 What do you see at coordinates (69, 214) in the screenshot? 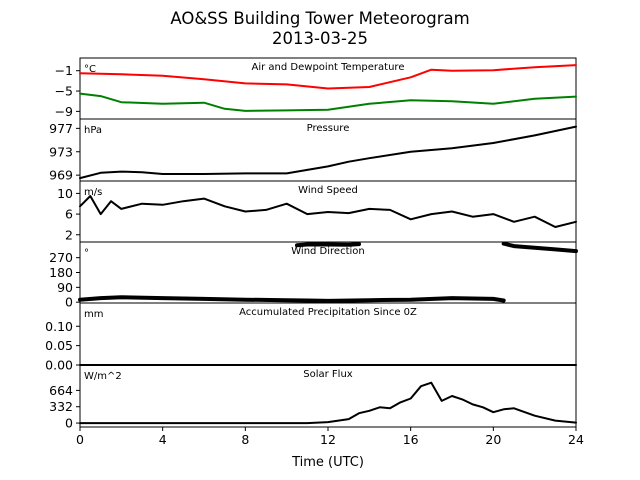
I see `y-tick-label: 6` at bounding box center [69, 214].